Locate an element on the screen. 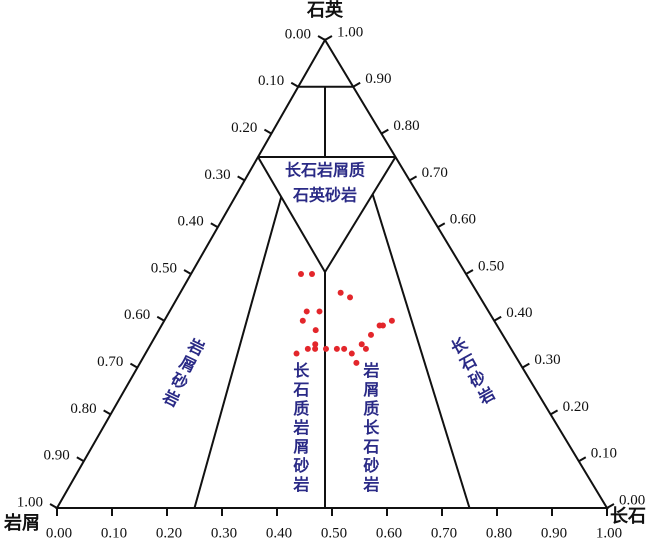  right-tick-label: 0.70 is located at coordinates (435, 173).